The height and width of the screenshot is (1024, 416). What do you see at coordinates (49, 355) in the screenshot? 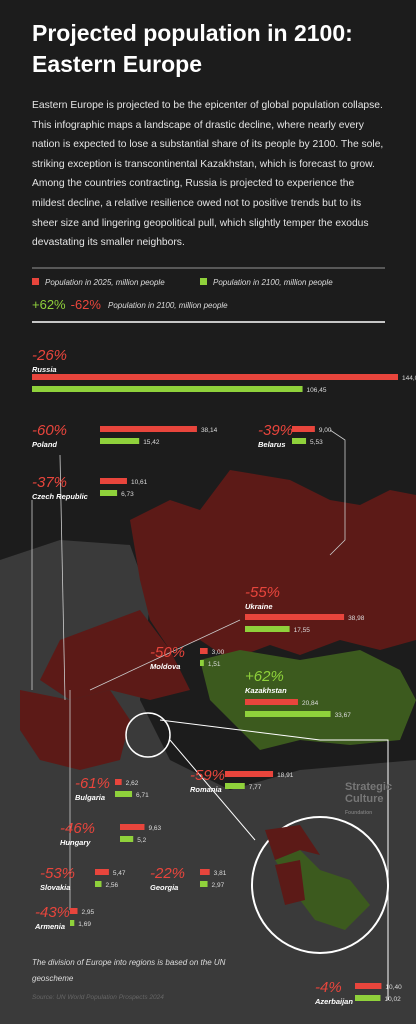
I see `change-label: -26%` at bounding box center [49, 355].